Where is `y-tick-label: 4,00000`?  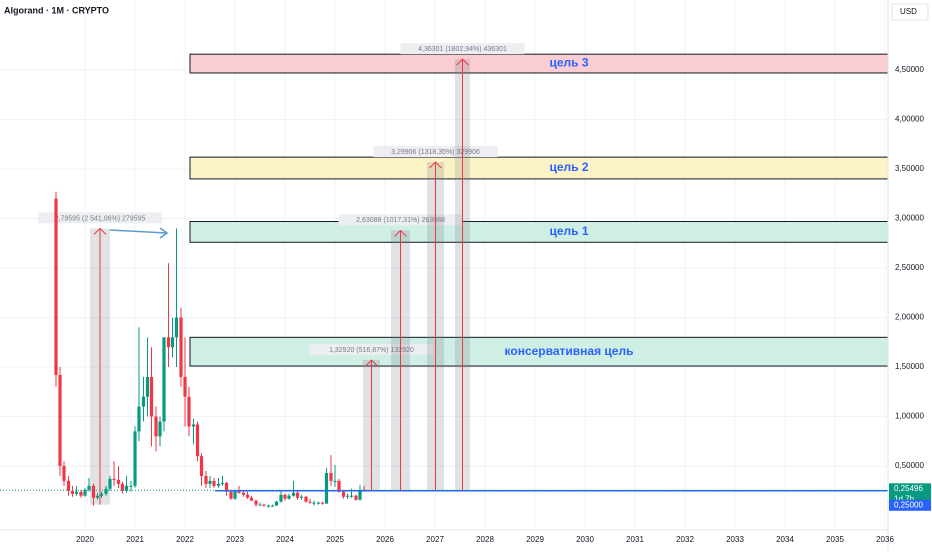
y-tick-label: 4,00000 is located at coordinates (909, 119).